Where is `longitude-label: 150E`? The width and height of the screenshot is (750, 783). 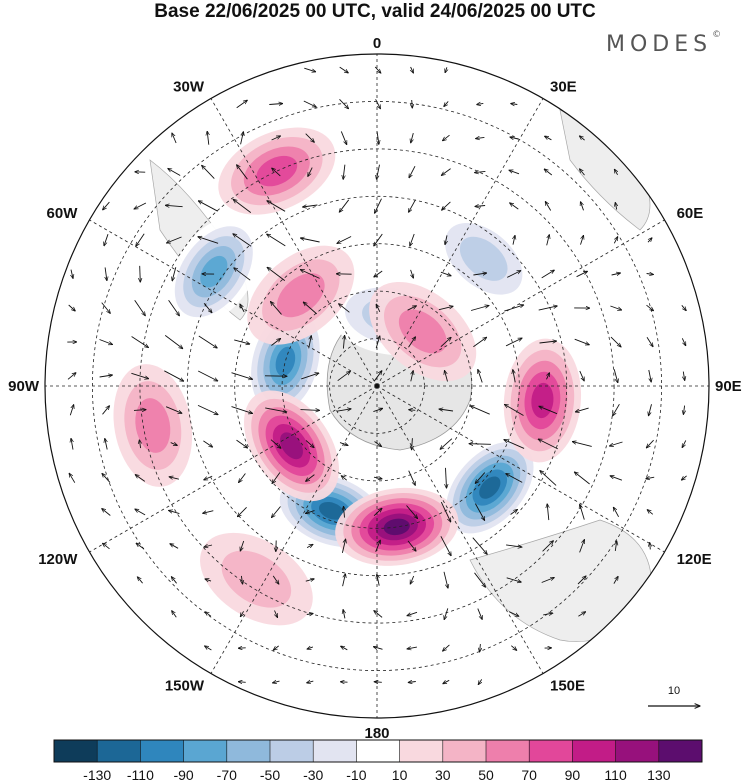 longitude-label: 150E is located at coordinates (567, 686).